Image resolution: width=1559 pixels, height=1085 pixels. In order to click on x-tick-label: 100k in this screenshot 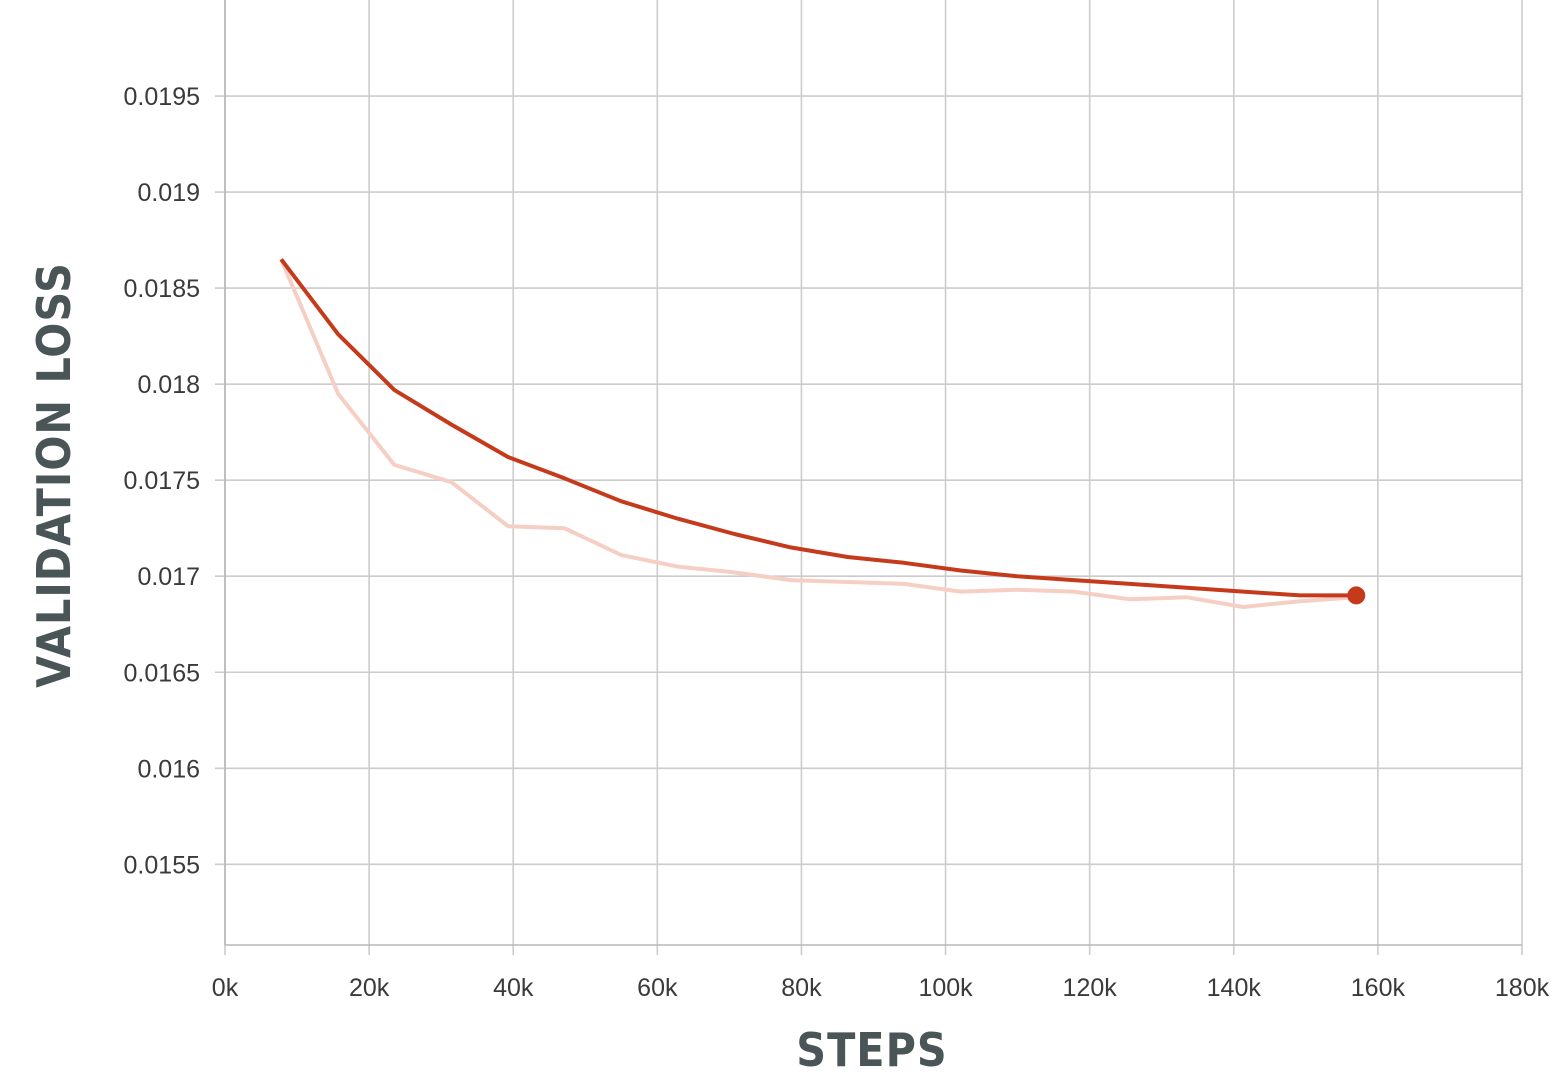, I will do `click(945, 988)`.